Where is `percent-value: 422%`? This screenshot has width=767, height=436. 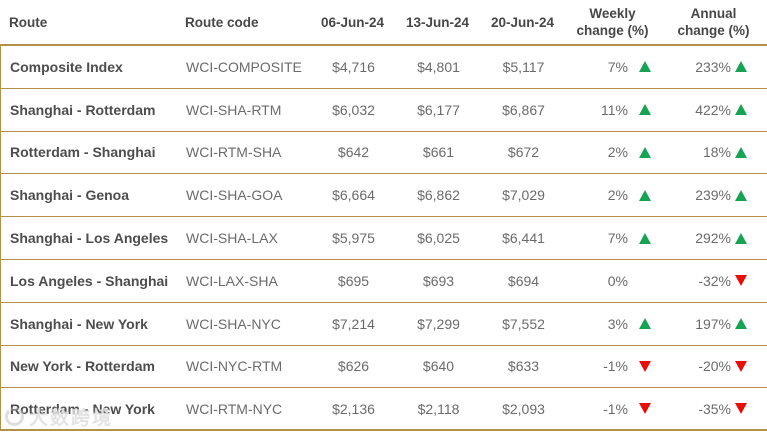 percent-value: 422% is located at coordinates (713, 109).